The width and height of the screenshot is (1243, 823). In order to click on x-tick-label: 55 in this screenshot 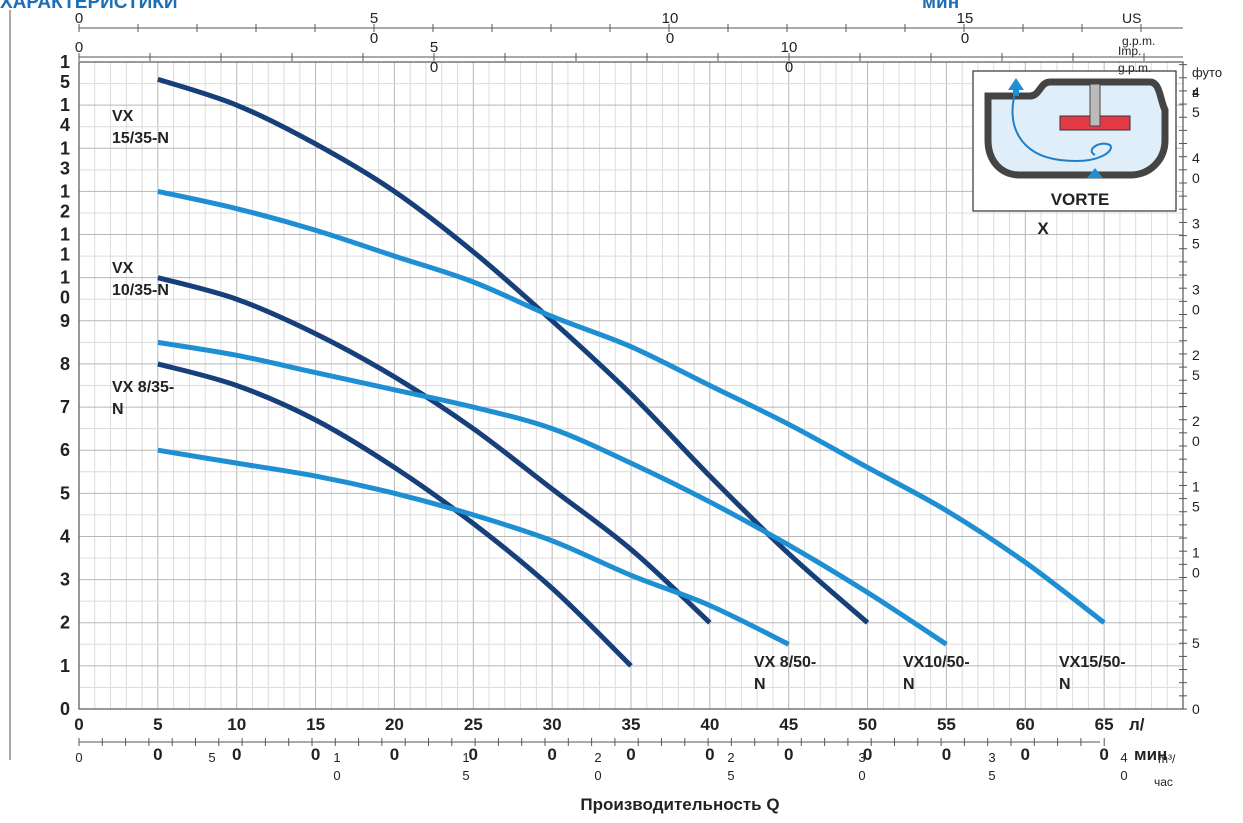, I will do `click(946, 724)`.